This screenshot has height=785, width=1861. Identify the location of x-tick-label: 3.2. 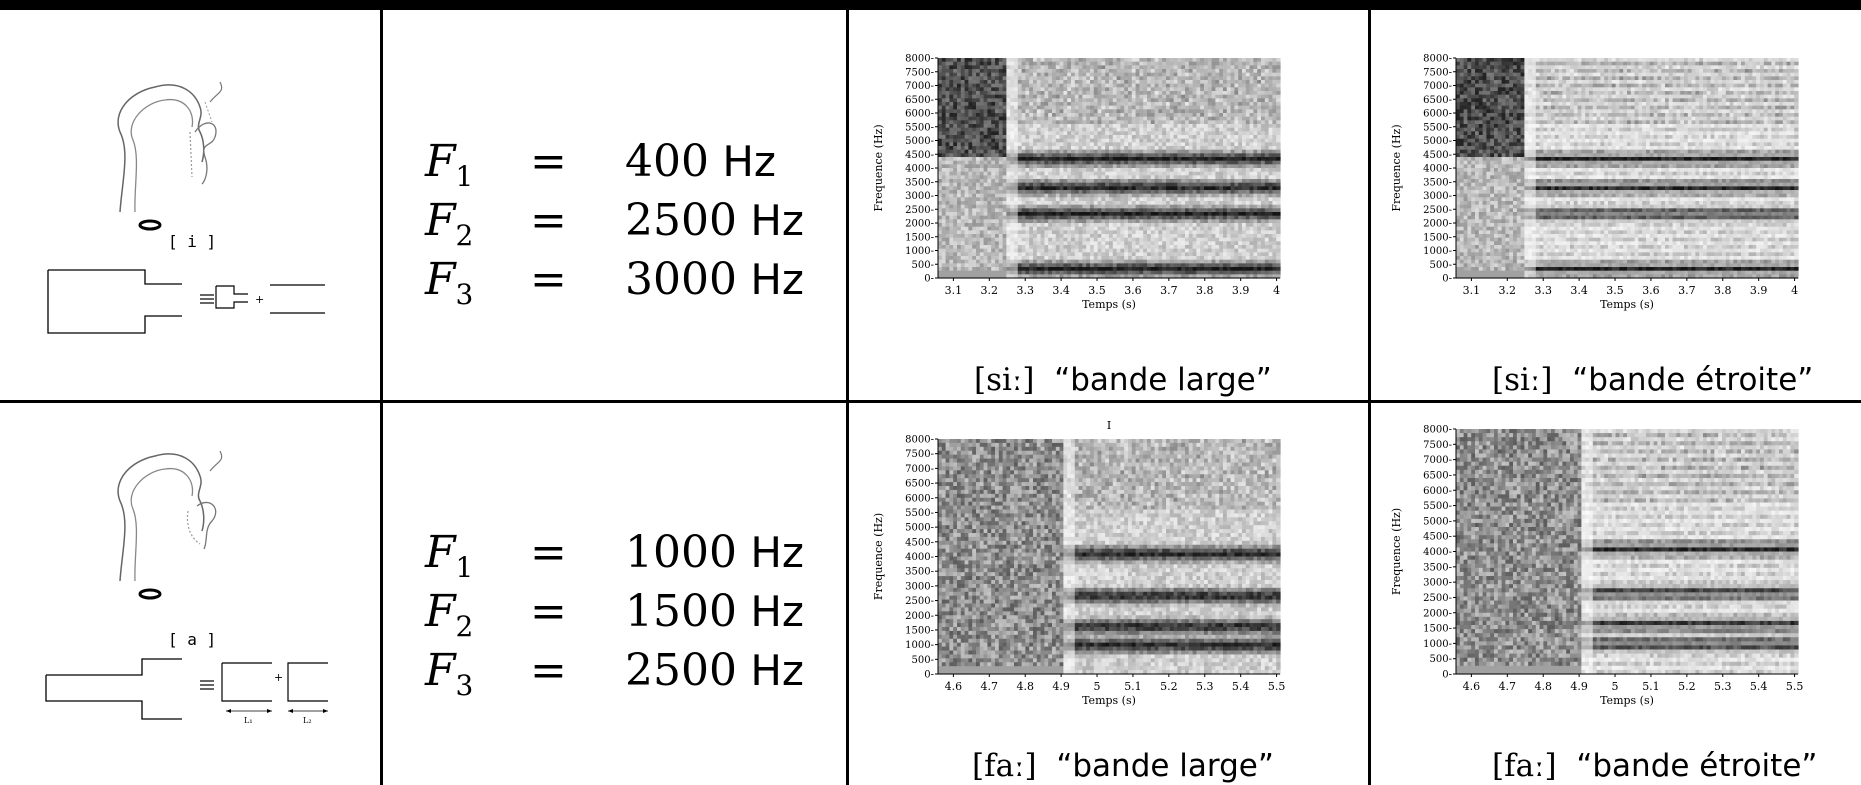
(990, 290).